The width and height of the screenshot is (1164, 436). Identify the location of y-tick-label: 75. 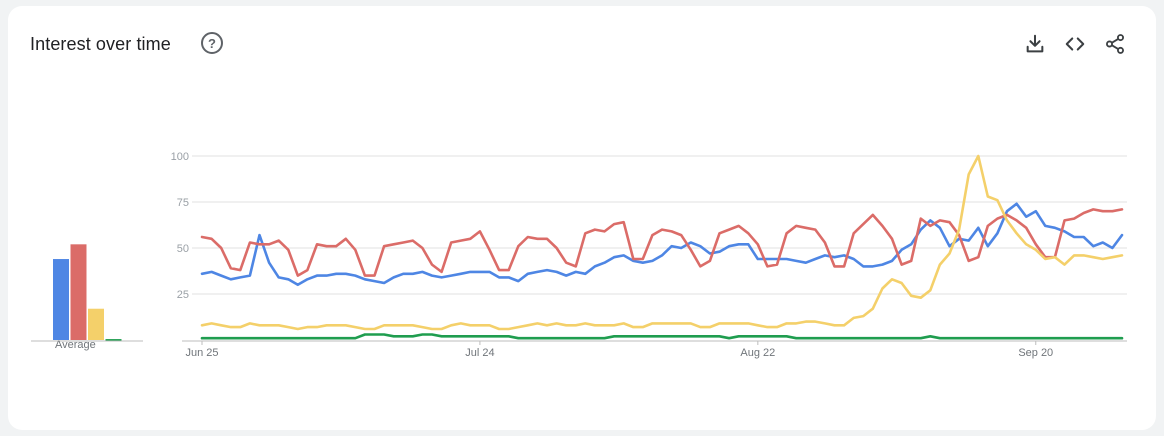
(183, 203).